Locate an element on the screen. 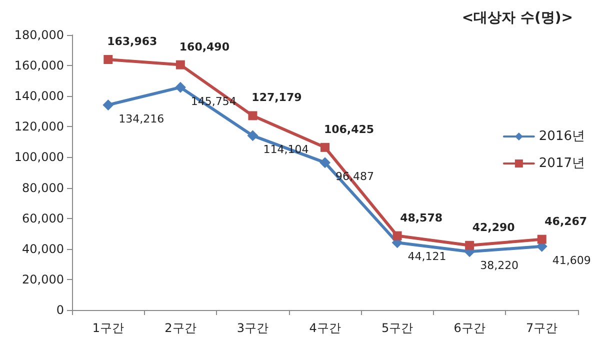 The image size is (600, 350). legend-label: 2017년 is located at coordinates (562, 163).